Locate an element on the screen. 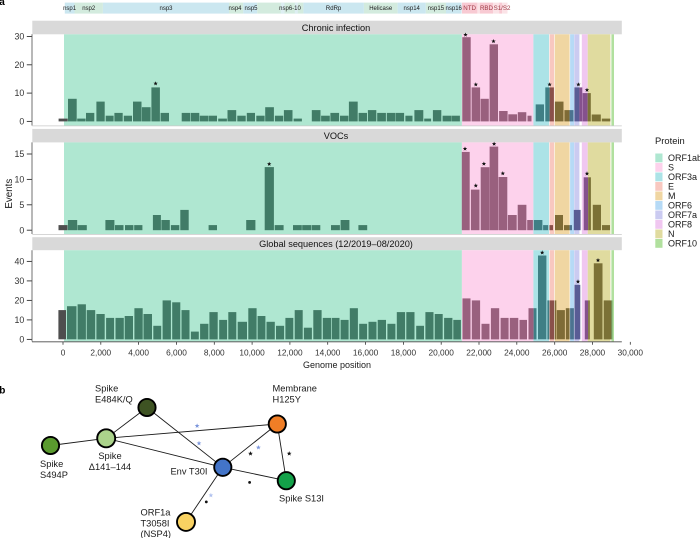 The image size is (700, 543). svg-text: 5 is located at coordinates (21, 205).